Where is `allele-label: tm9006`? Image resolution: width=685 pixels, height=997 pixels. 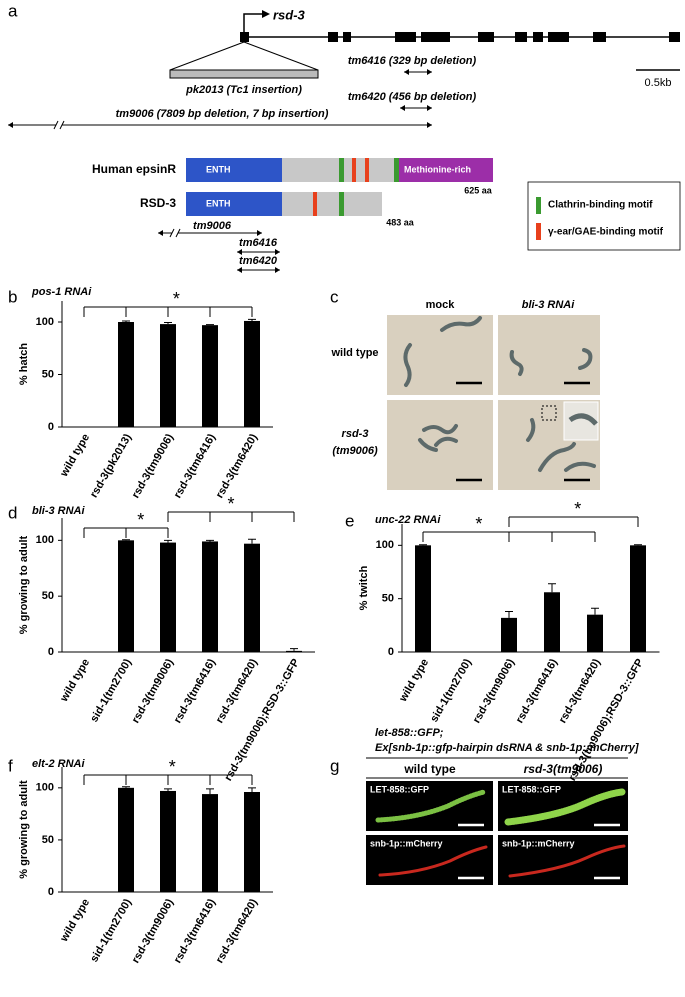 allele-label: tm9006 is located at coordinates (212, 226).